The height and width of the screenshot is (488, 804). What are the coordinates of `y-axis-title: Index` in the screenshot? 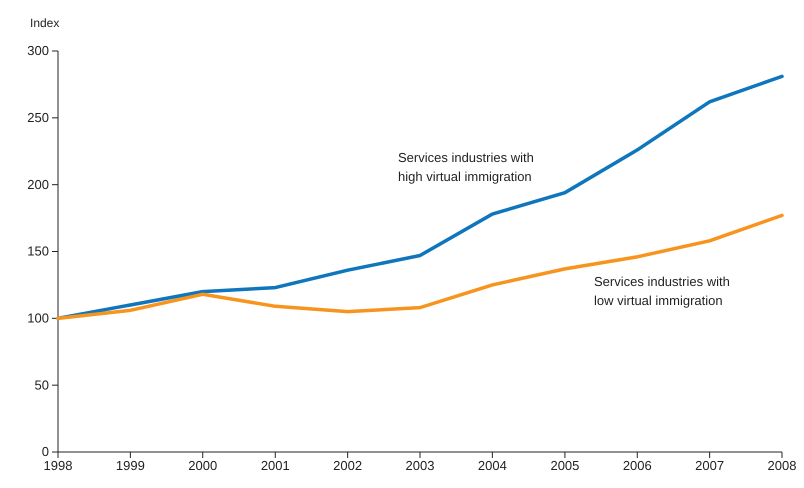 It's located at (45, 23).